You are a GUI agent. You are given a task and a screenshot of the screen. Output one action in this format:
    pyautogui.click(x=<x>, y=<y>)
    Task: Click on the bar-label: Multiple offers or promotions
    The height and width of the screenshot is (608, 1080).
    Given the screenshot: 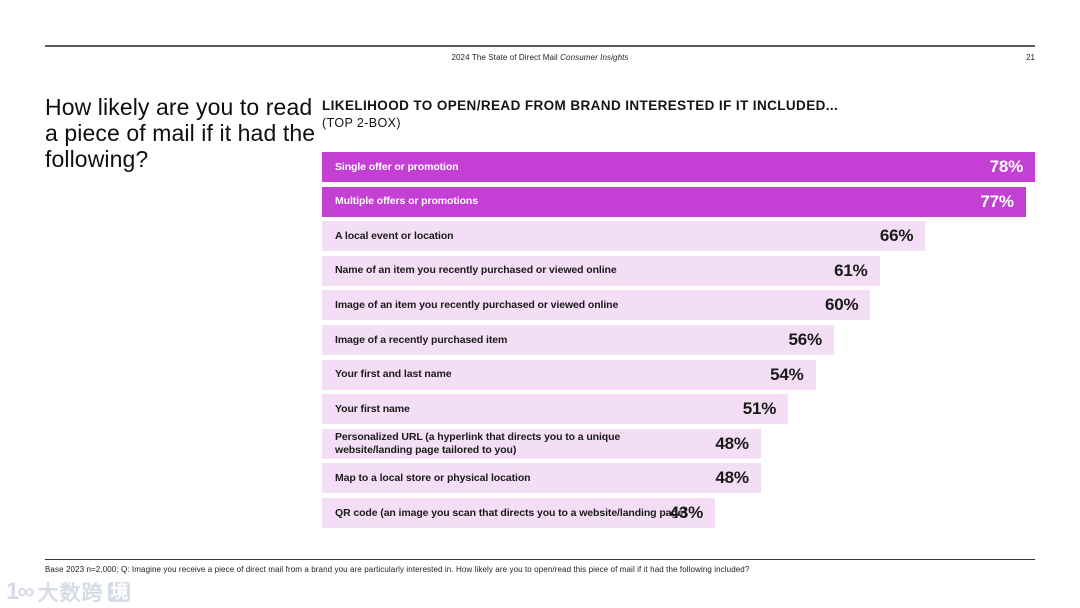 What is the action you would take?
    pyautogui.click(x=406, y=201)
    